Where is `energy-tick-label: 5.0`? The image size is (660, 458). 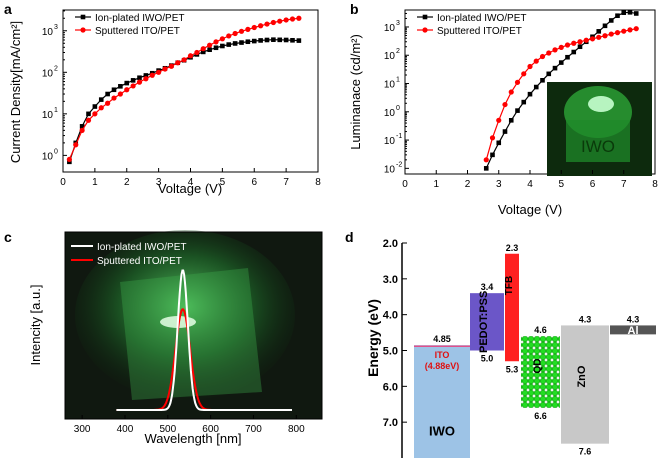 energy-tick-label: 5.0 is located at coordinates (390, 352).